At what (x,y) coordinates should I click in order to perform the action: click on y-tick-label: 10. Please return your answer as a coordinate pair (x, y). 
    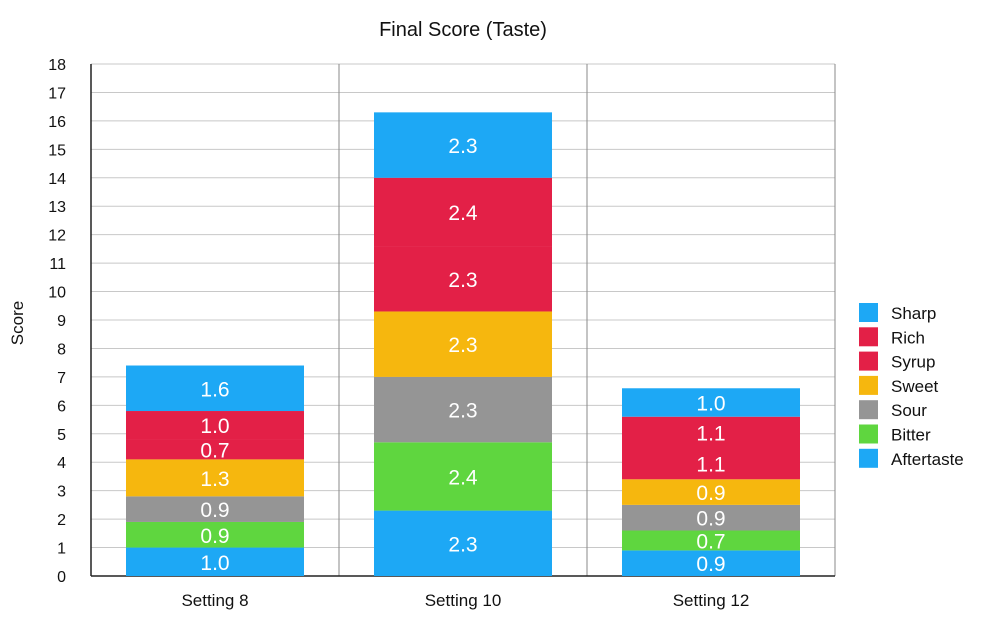
    Looking at the image, I should click on (57, 293).